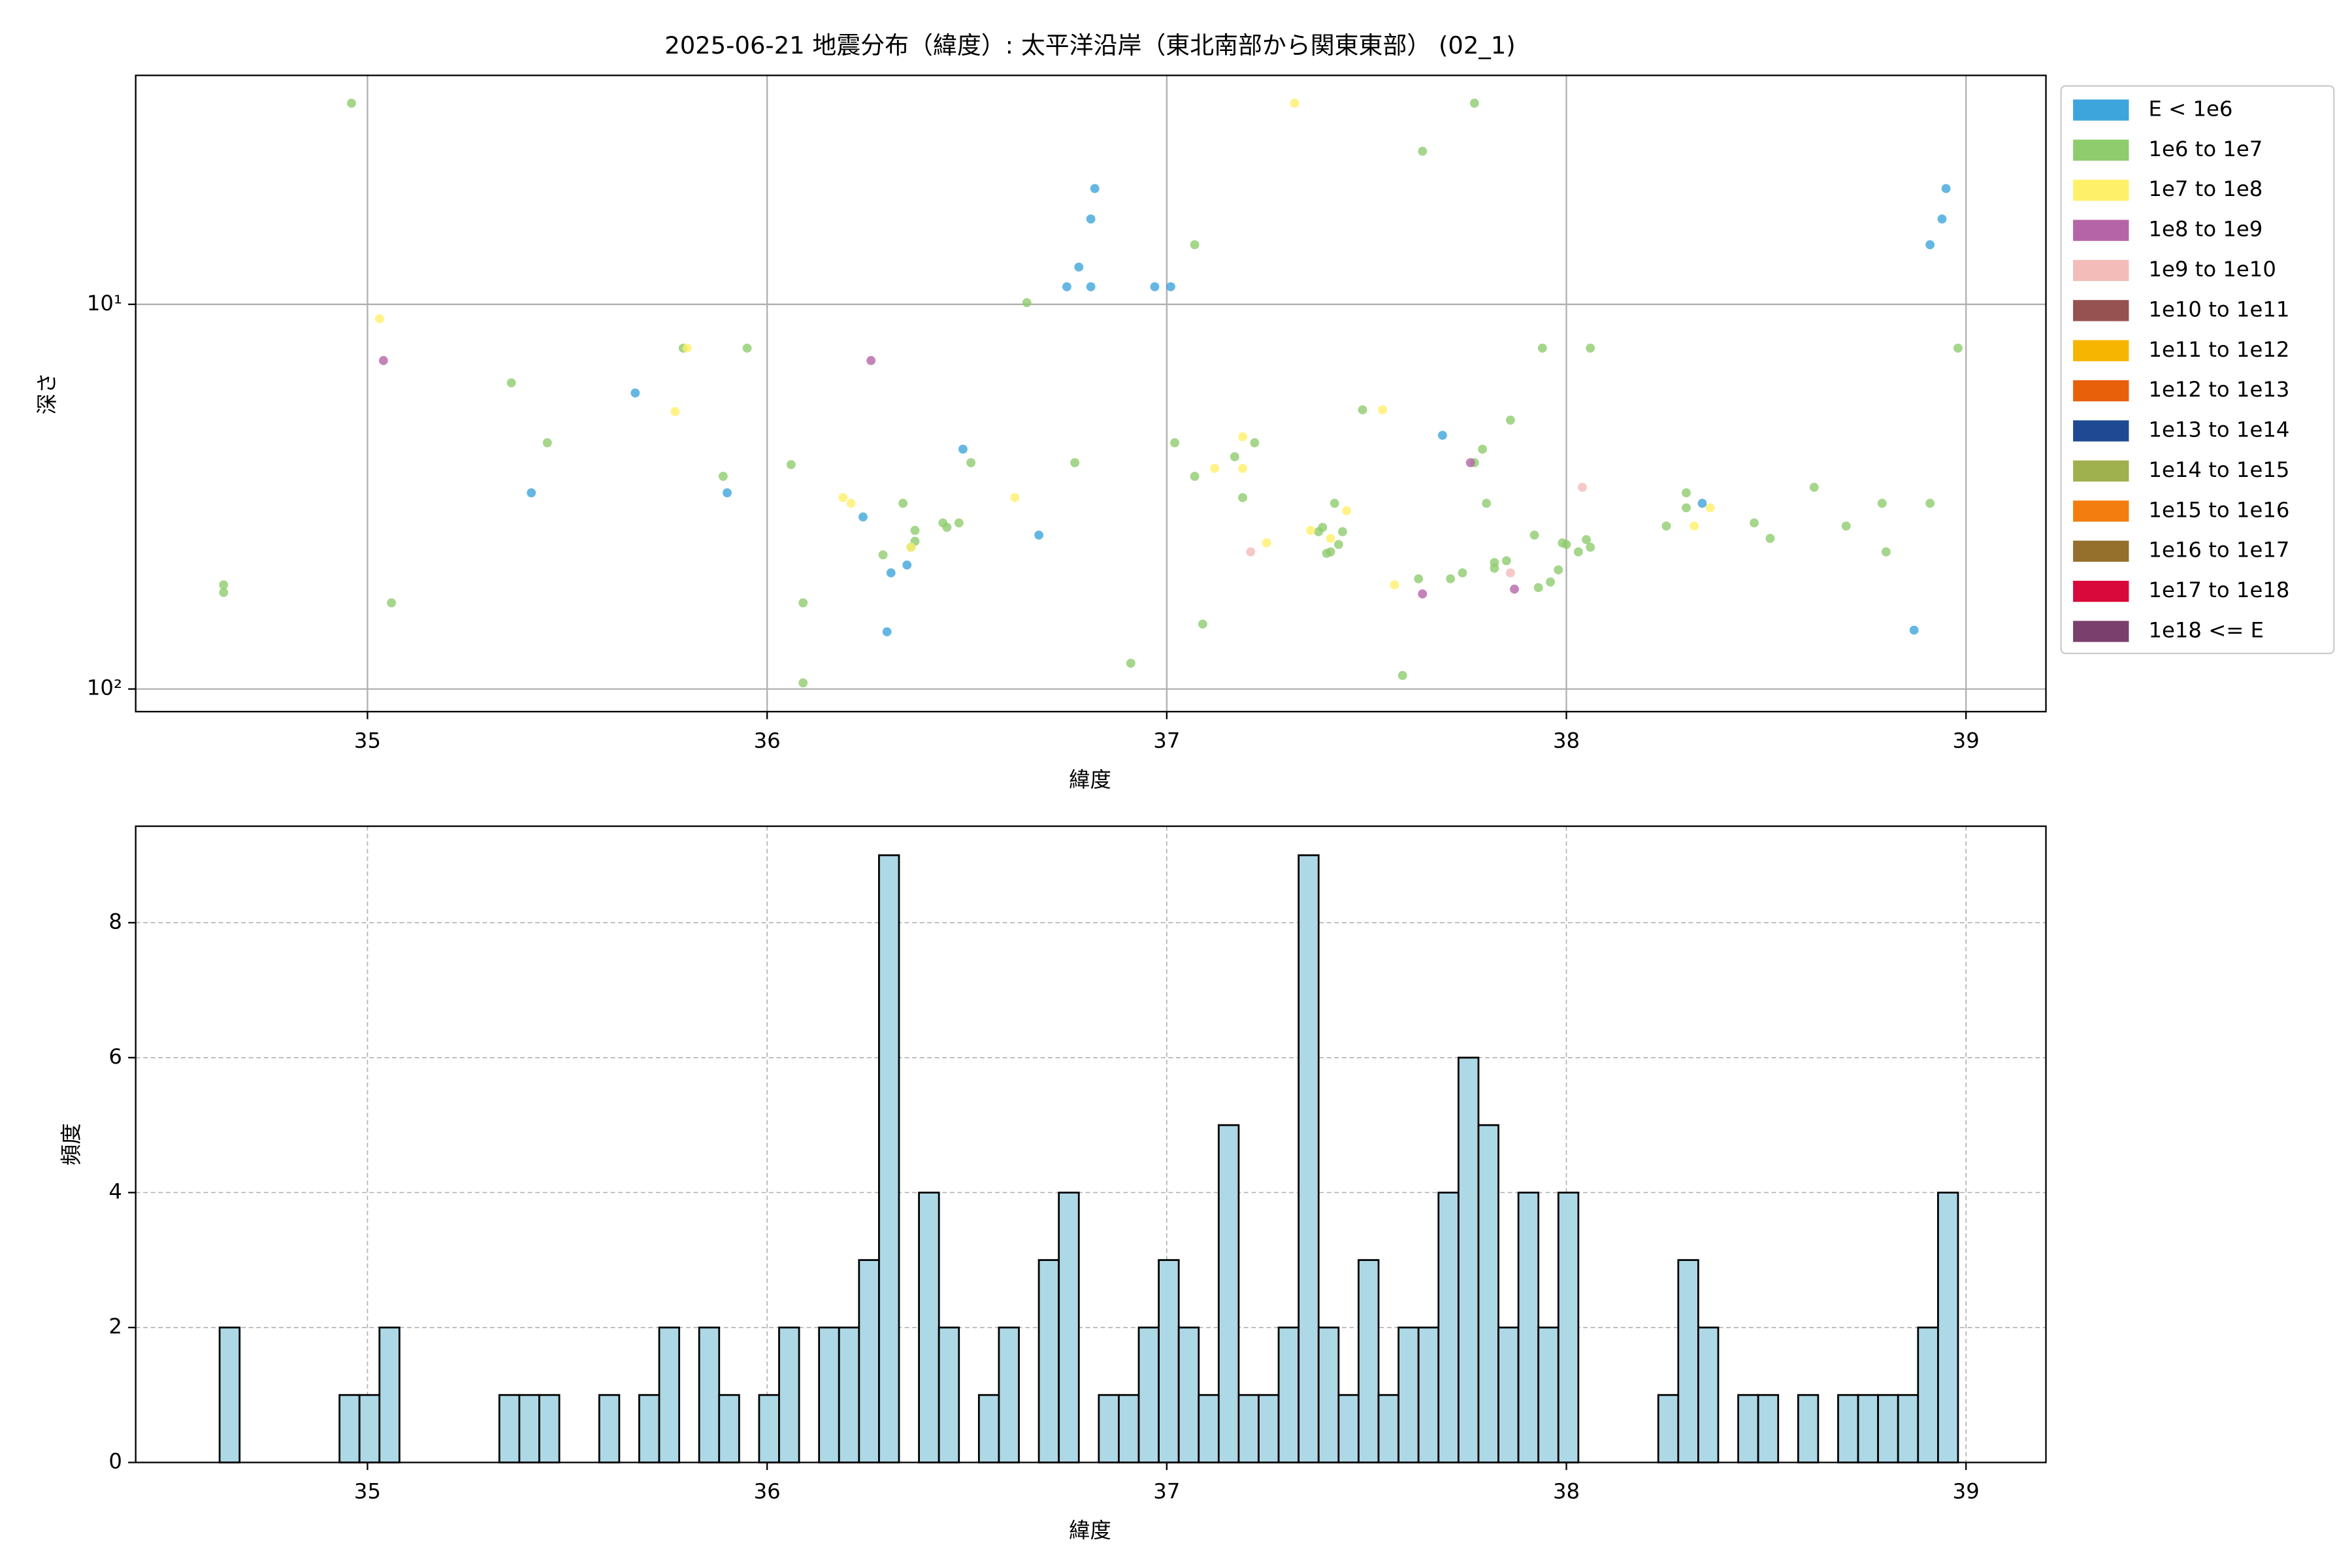 Image resolution: width=2352 pixels, height=1568 pixels. Describe the element at coordinates (104, 303) in the screenshot. I see `y-tick-label: 10¹` at that location.